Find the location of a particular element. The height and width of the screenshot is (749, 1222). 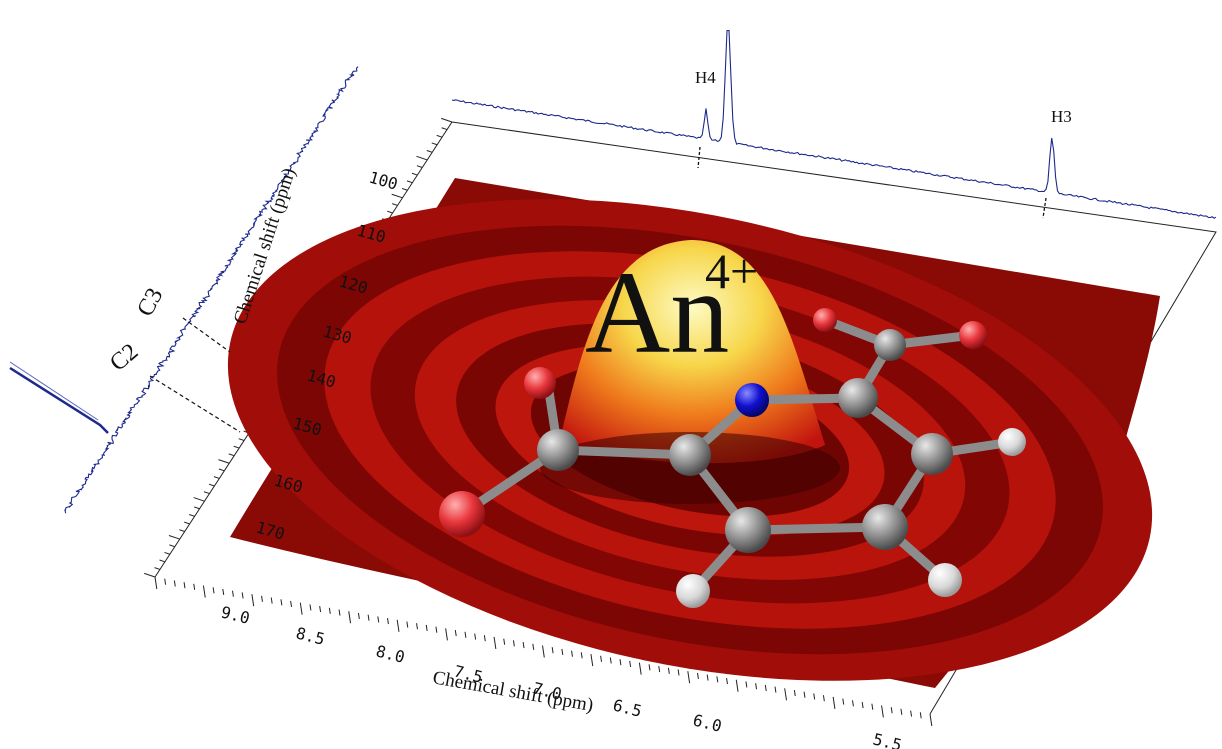

carbon-spectrum-trace is located at coordinates (211, 290).